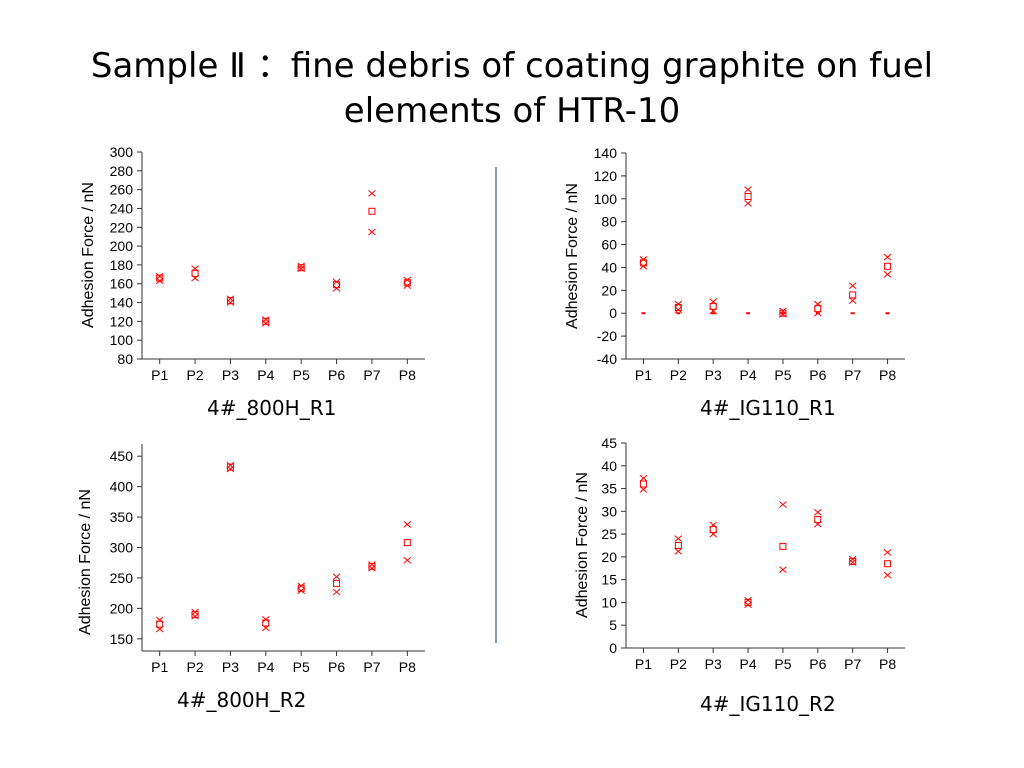  Describe the element at coordinates (512, 111) in the screenshot. I see `title-line-2: elements of HTR-10` at that location.